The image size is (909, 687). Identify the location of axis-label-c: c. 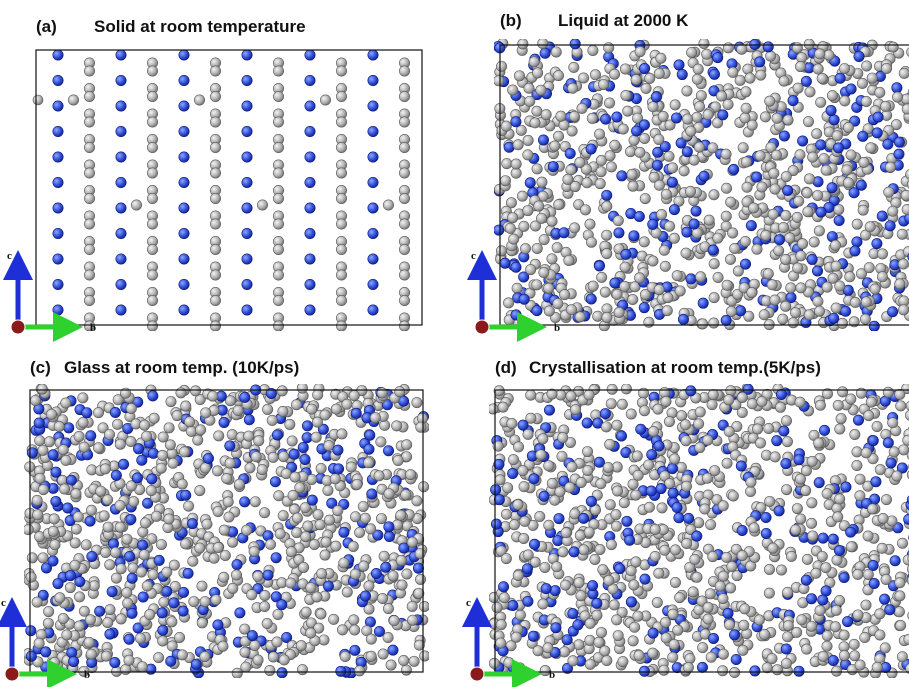
(9, 256).